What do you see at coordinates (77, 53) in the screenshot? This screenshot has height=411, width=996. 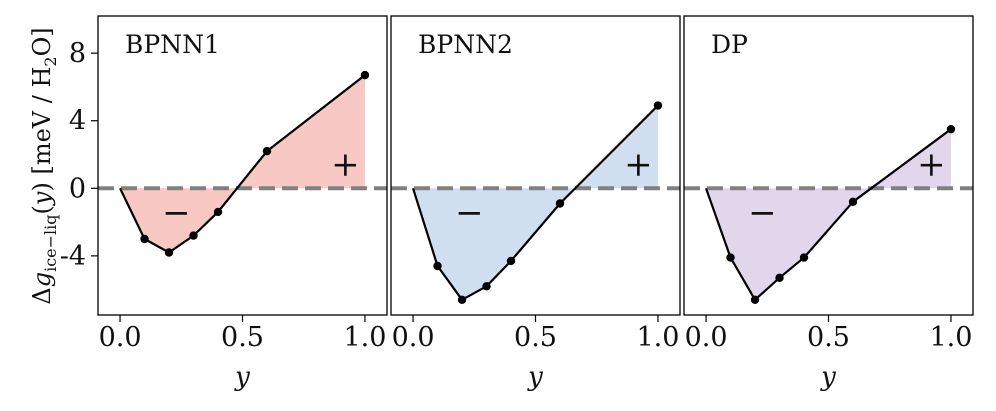 I see `y-tick-label: 8` at bounding box center [77, 53].